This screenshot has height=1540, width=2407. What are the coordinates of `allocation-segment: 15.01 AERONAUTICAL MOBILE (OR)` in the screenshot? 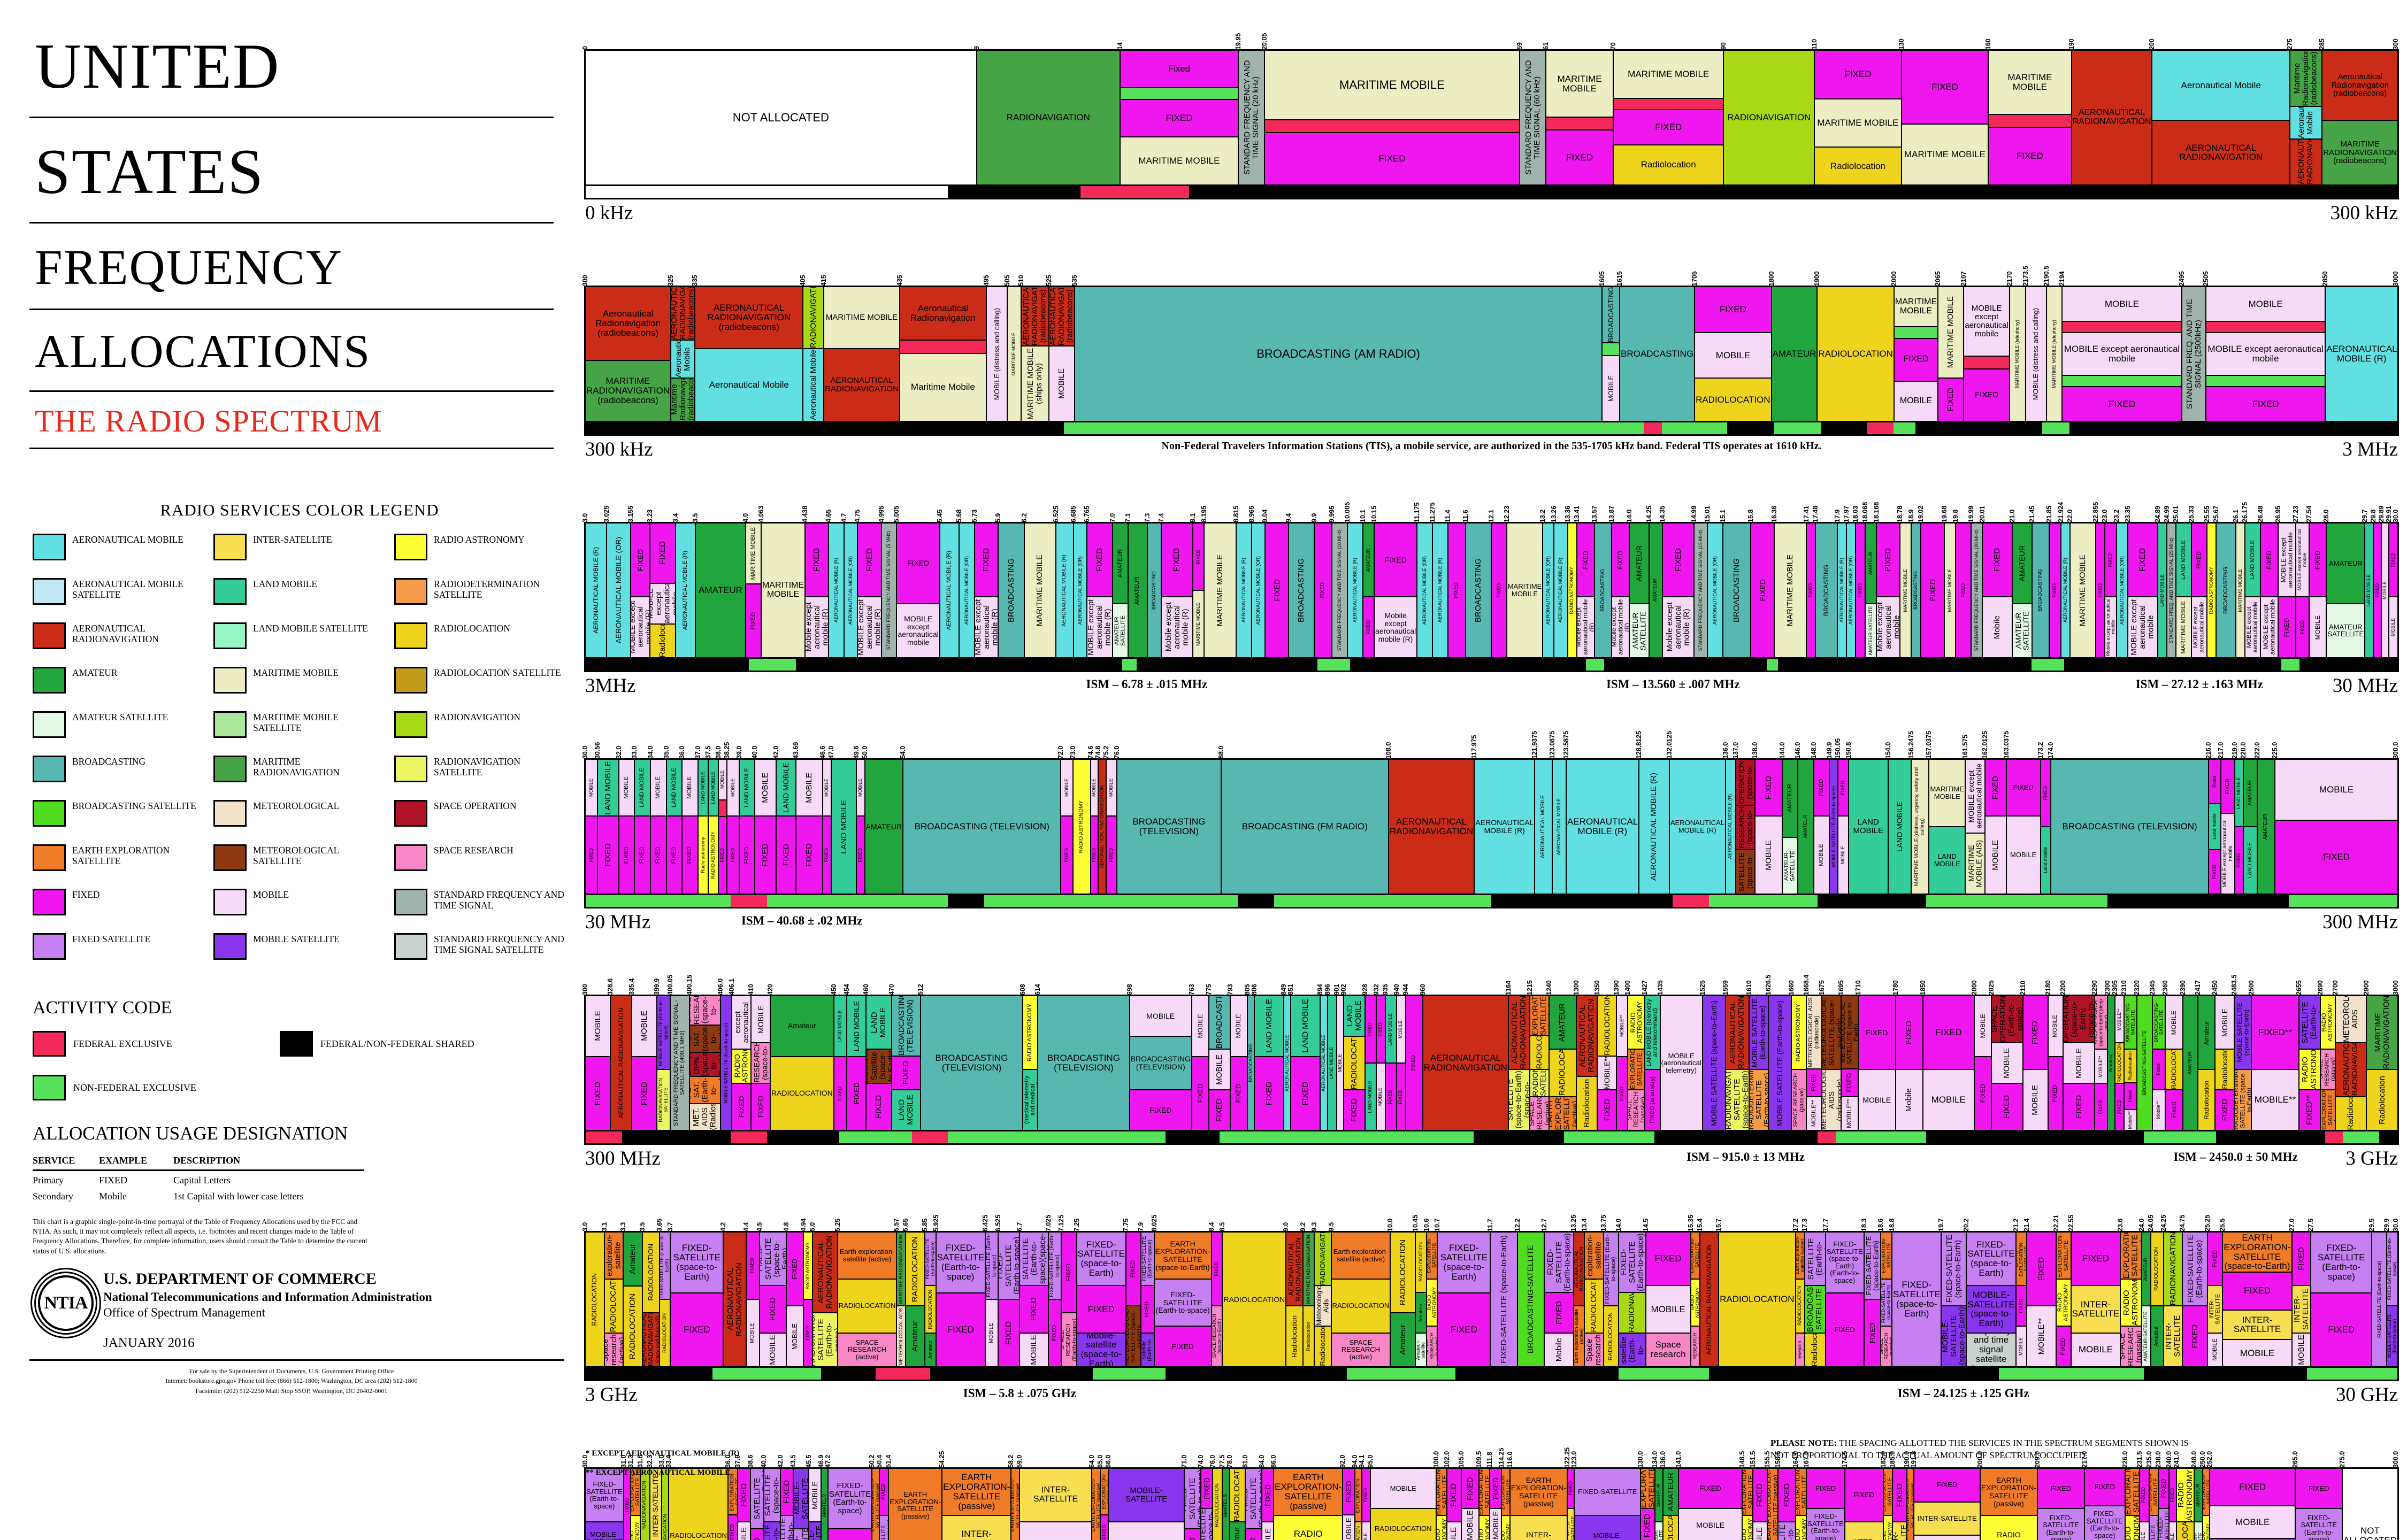 It's located at (1714, 581).